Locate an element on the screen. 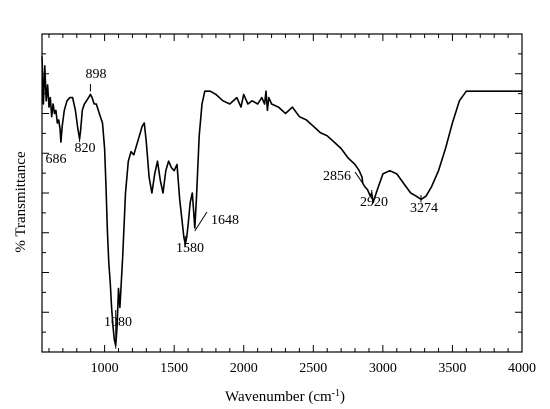  x-tick-label: 2500 is located at coordinates (313, 368).